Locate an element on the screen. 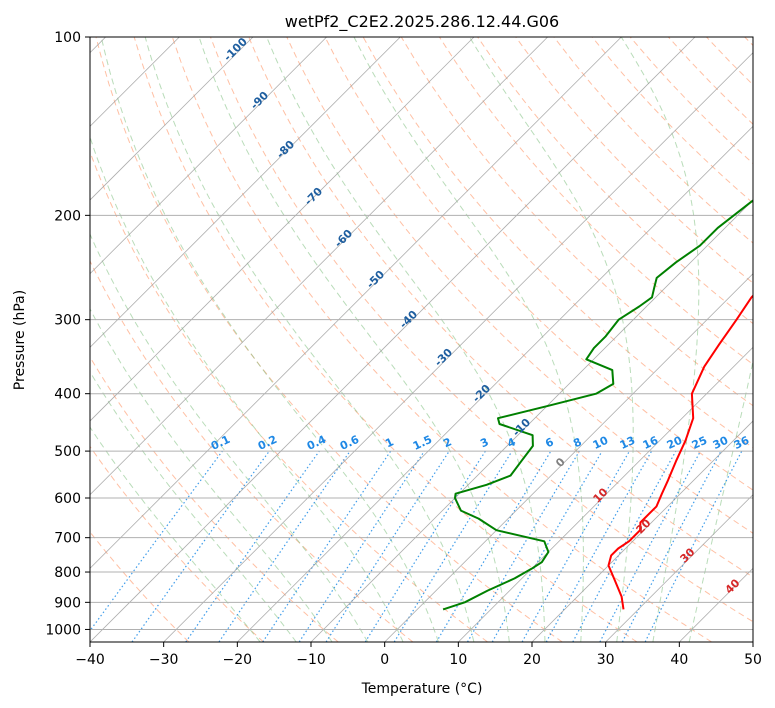 The width and height of the screenshot is (775, 708). y-tick-label: 500 is located at coordinates (67, 452).